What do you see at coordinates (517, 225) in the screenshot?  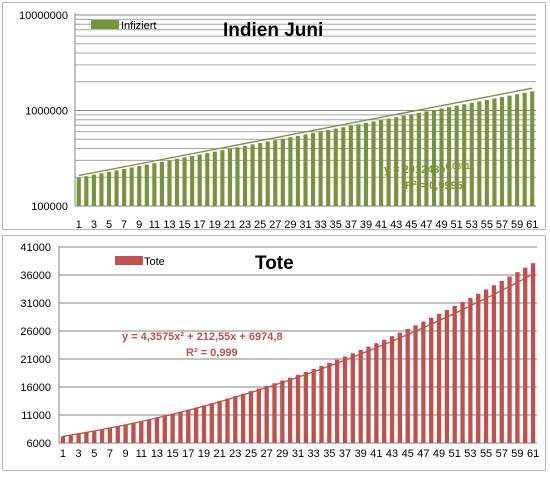 I see `x-tick-label: 59` at bounding box center [517, 225].